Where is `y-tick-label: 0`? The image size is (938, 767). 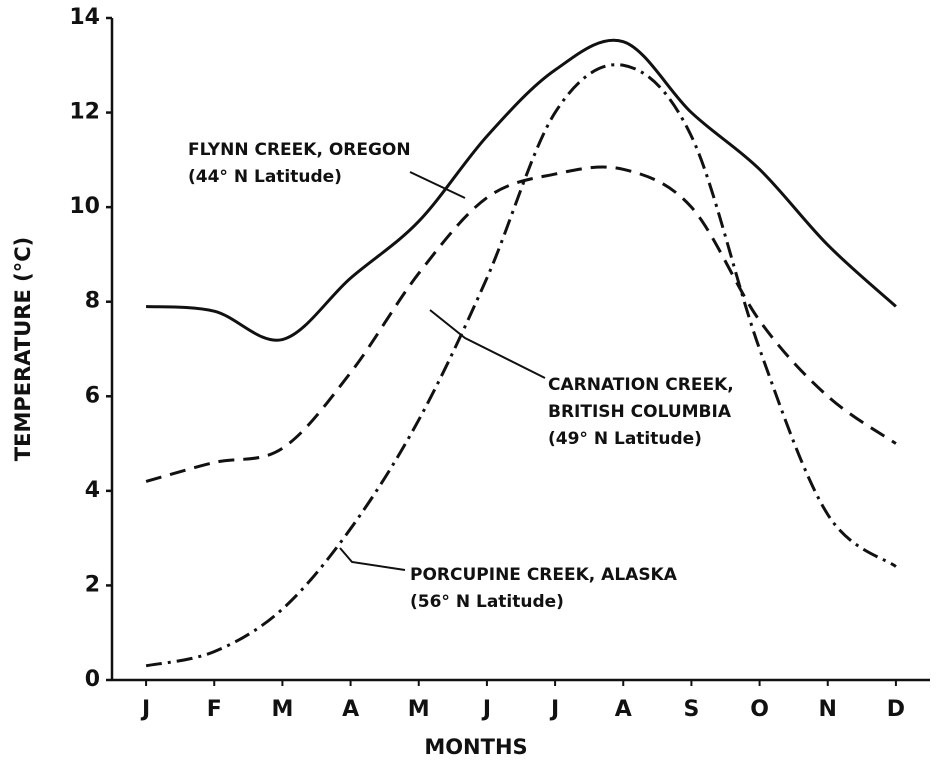
y-tick-label: 0 is located at coordinates (92, 679).